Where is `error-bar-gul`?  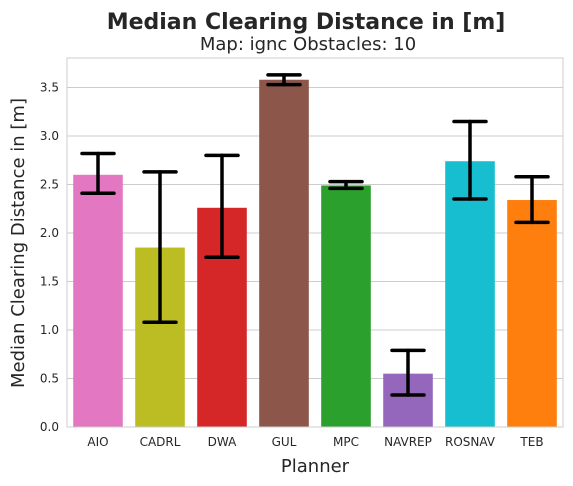
error-bar-gul is located at coordinates (284, 80).